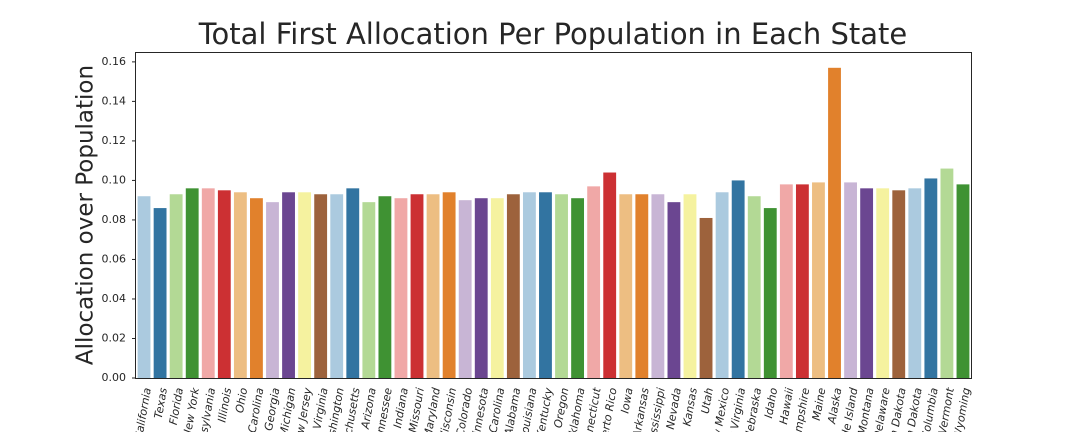 Image resolution: width=1080 pixels, height=432 pixels. Describe the element at coordinates (114, 337) in the screenshot. I see `y-tick-label: 0.02` at that location.